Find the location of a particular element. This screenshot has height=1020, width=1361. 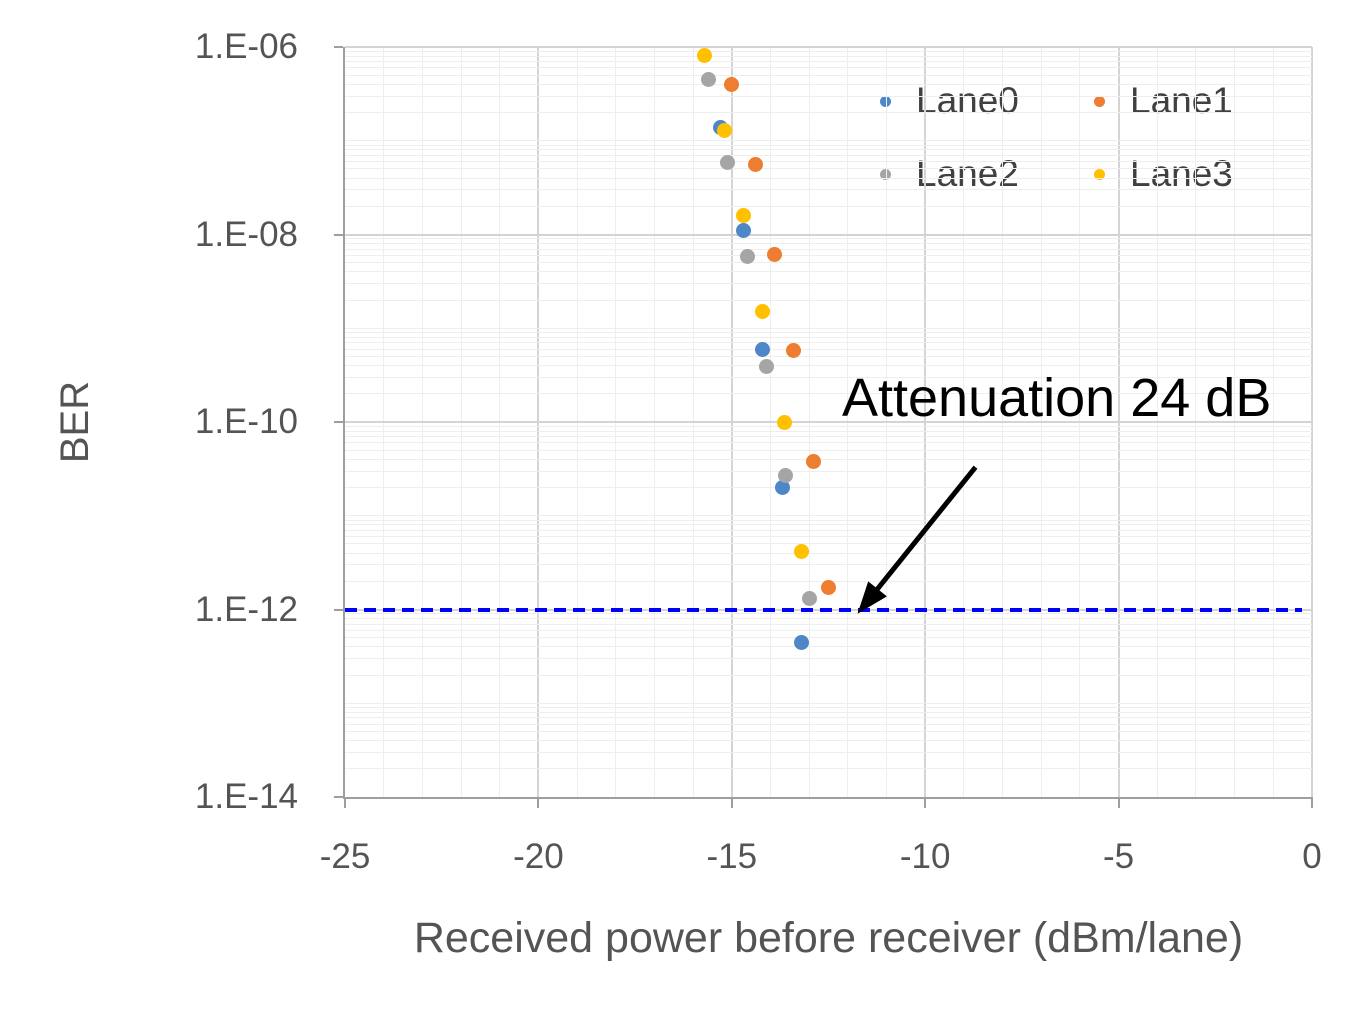

x-tick-label: -25 is located at coordinates (345, 856).